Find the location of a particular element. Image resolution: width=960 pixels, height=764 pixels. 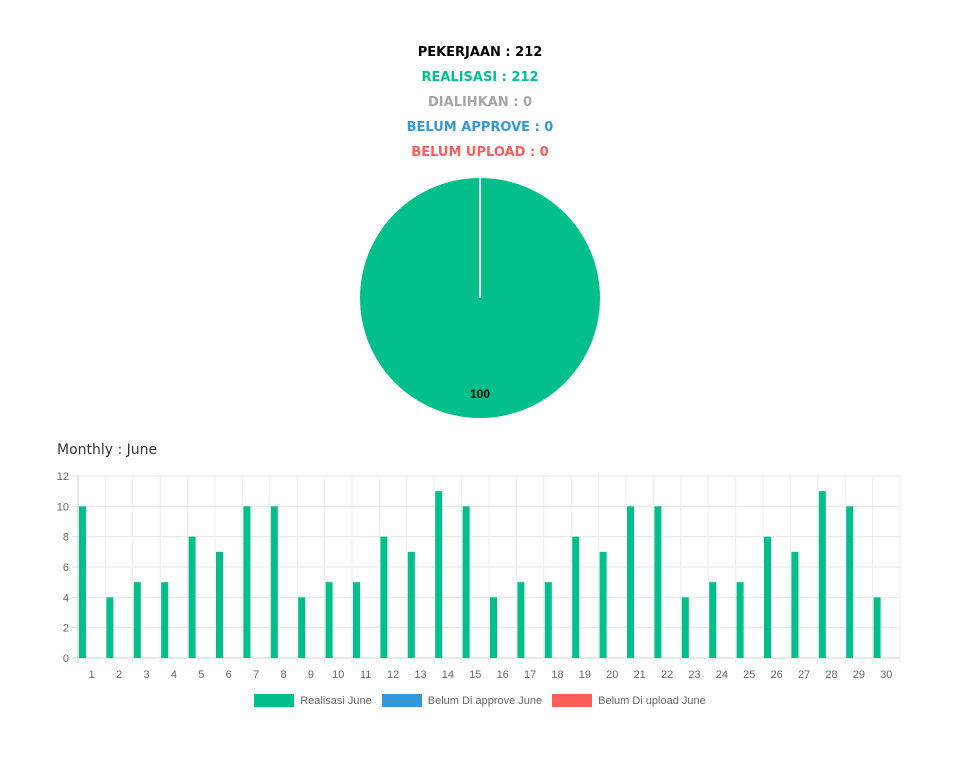

x-tick-label: 3 is located at coordinates (146, 675).